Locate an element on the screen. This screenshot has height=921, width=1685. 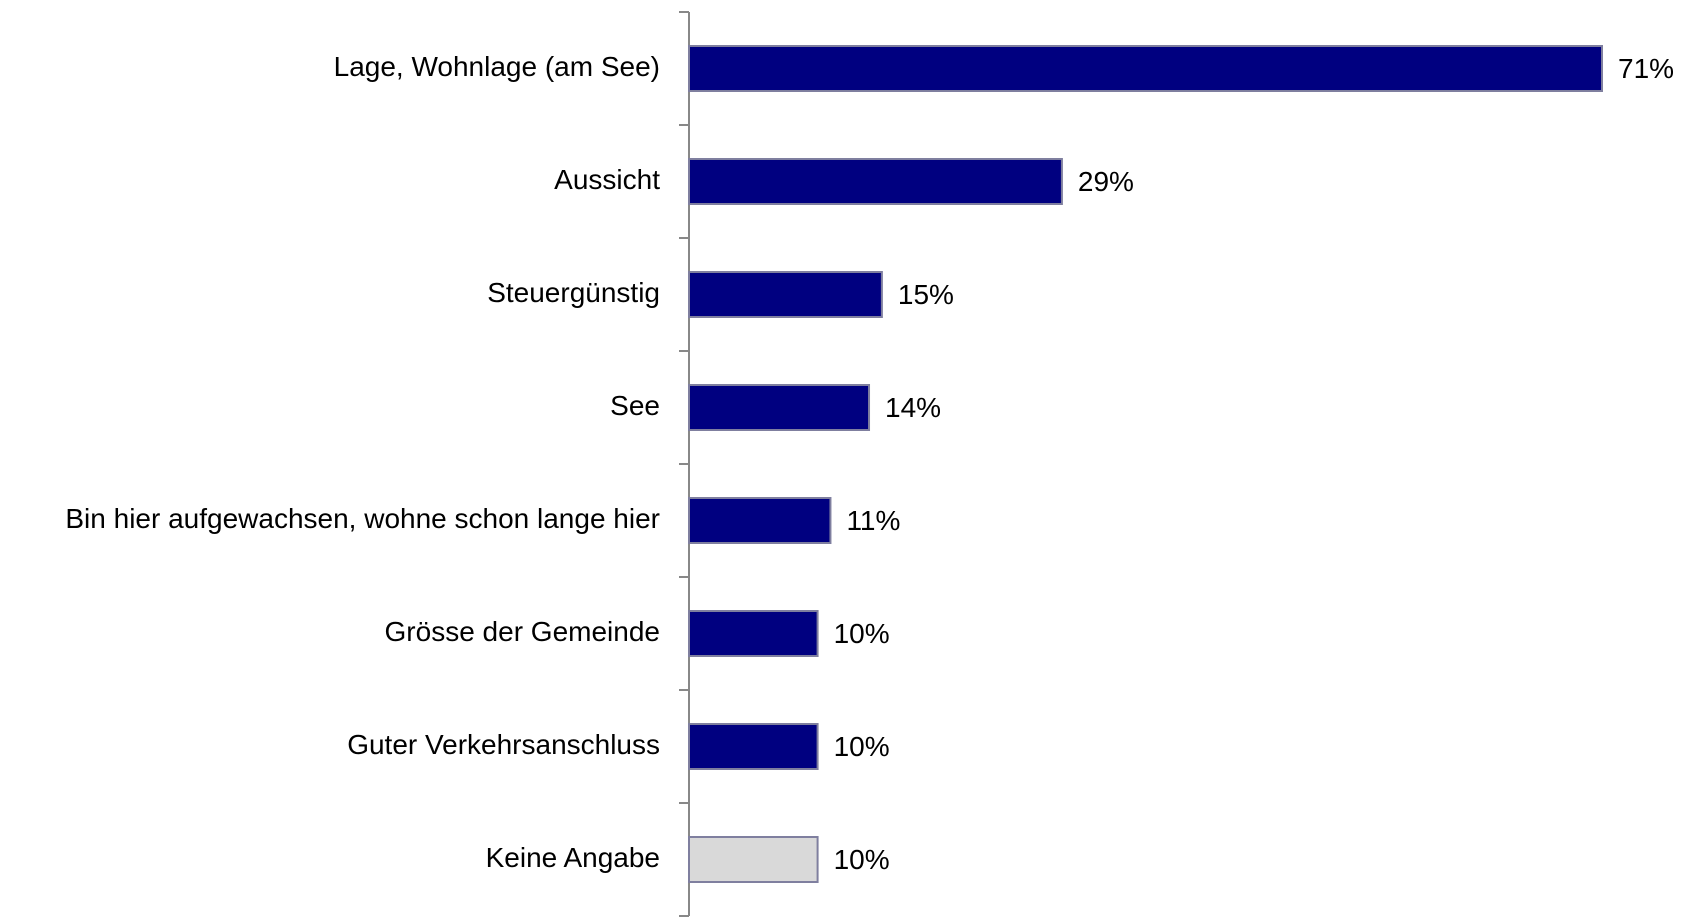
value-label: 71% is located at coordinates (1646, 68).